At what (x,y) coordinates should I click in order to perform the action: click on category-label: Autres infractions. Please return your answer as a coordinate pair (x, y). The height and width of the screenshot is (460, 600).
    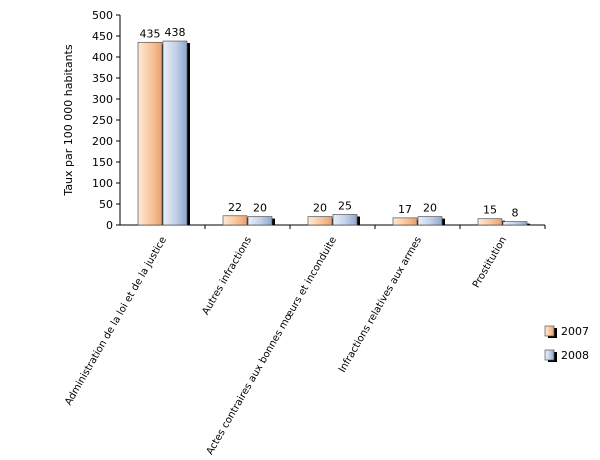
    Looking at the image, I should click on (227, 276).